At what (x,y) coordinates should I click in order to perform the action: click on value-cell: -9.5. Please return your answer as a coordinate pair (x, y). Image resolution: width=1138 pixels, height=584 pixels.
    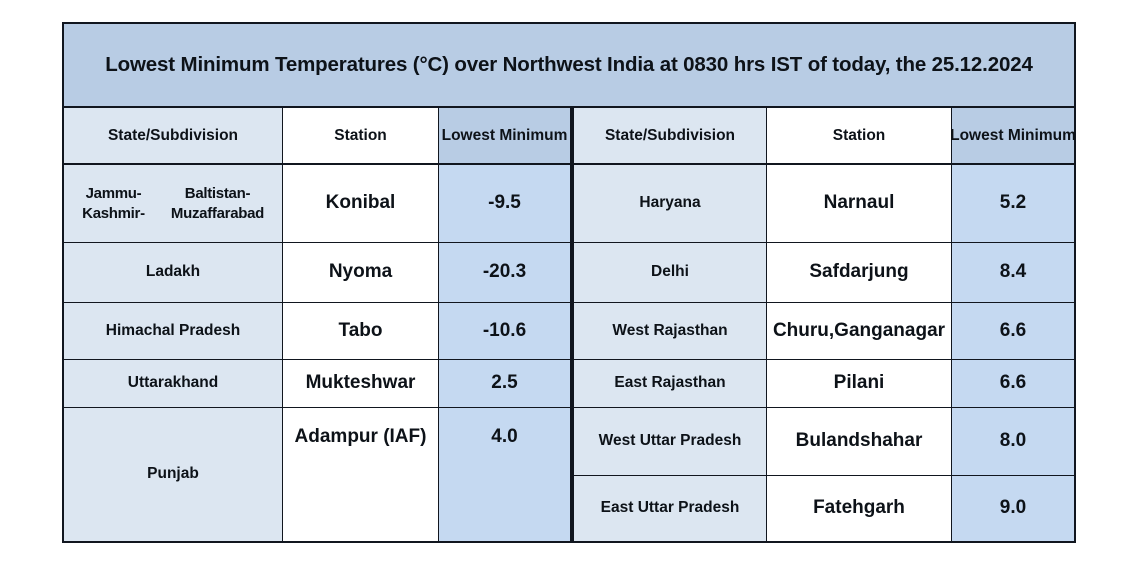
    Looking at the image, I should click on (504, 204).